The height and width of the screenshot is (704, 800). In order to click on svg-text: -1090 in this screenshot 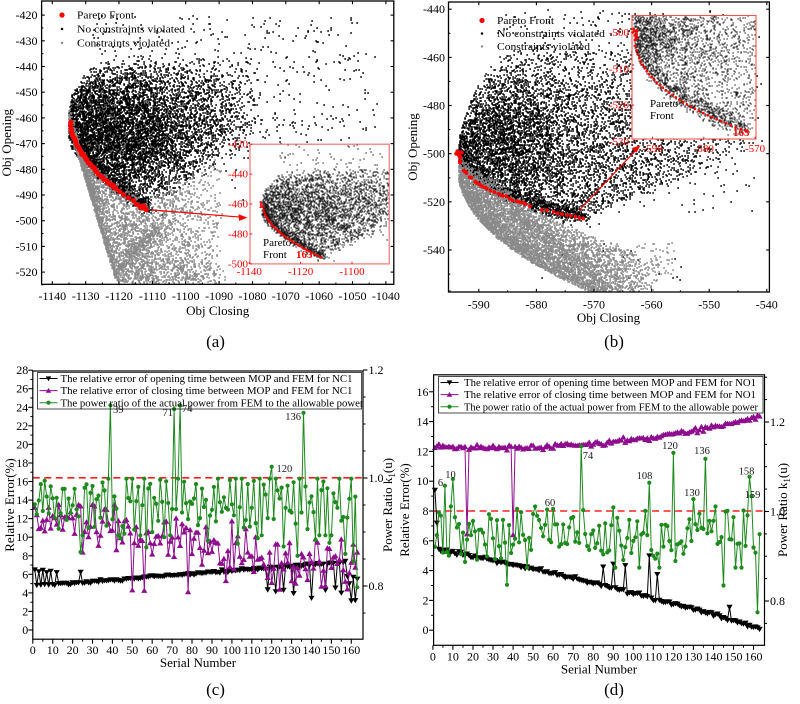, I will do `click(219, 296)`.